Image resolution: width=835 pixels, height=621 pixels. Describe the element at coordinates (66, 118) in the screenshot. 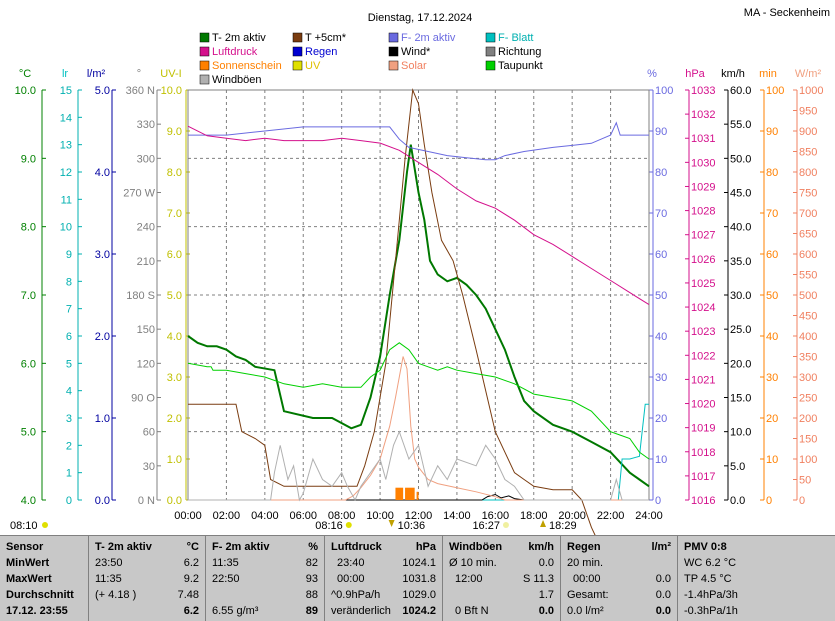

I see `lr-tick-label: 14` at that location.